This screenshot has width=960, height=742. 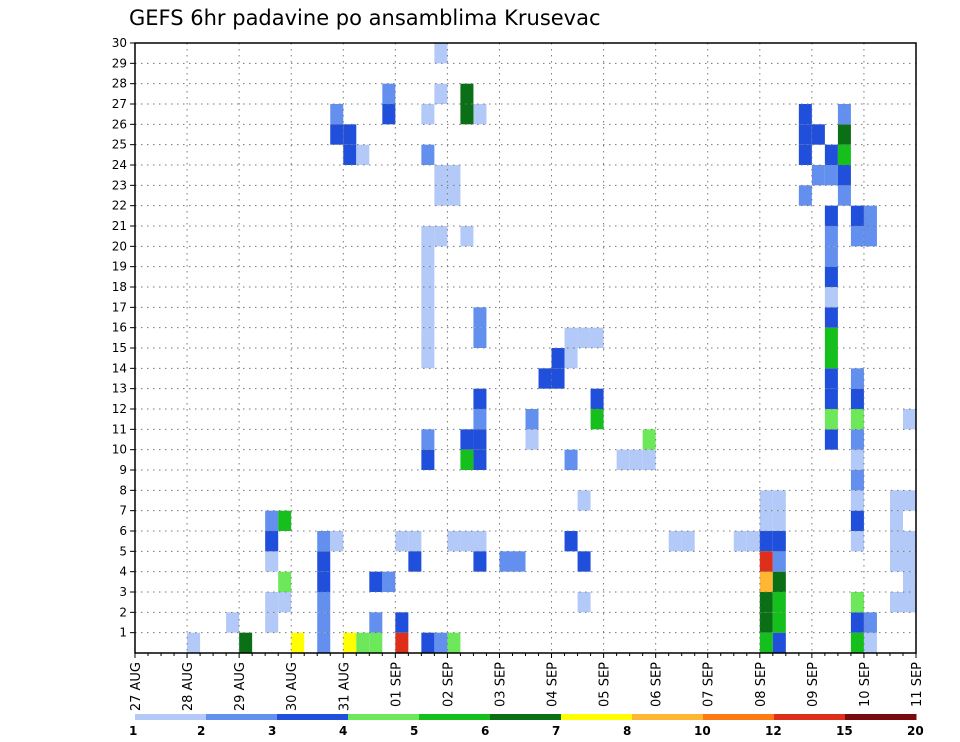 What do you see at coordinates (396, 684) in the screenshot?
I see `x-tick-label: 01 SEP` at bounding box center [396, 684].